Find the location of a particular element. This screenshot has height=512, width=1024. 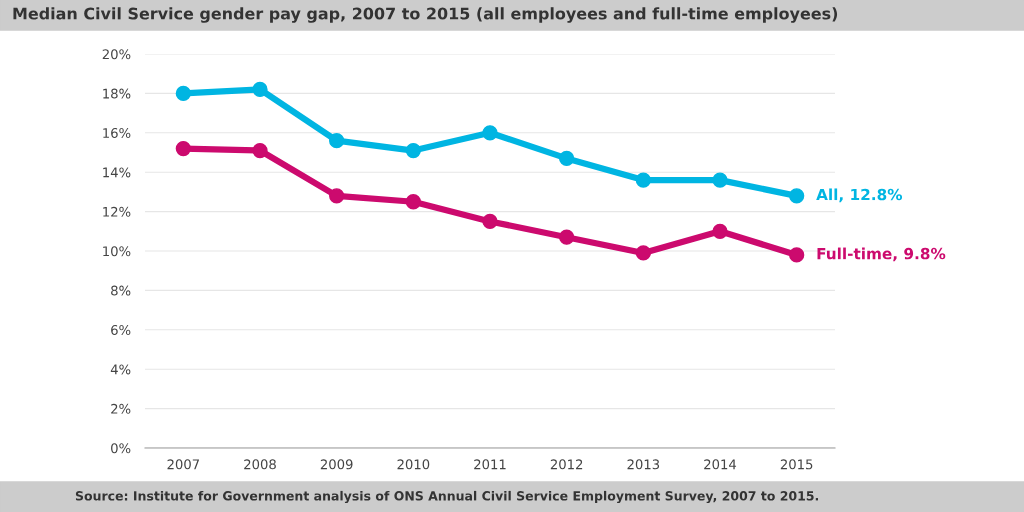

y-tick-label: 18% is located at coordinates (117, 93).